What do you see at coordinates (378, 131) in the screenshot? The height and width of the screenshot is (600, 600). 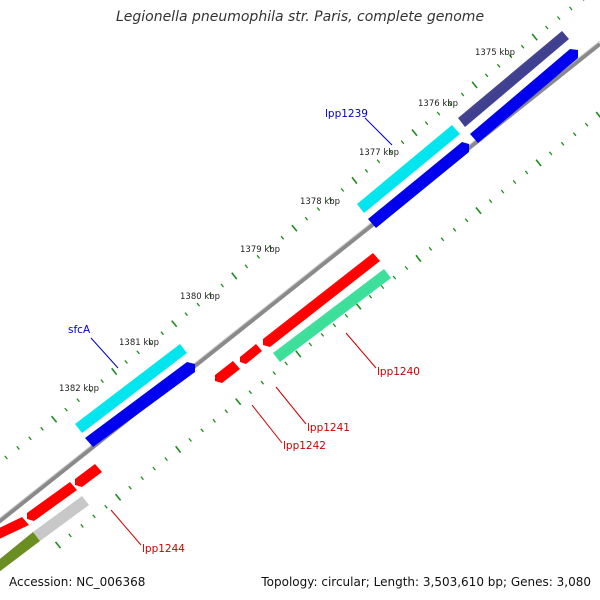 I see `leader-line-lpp1239` at bounding box center [378, 131].